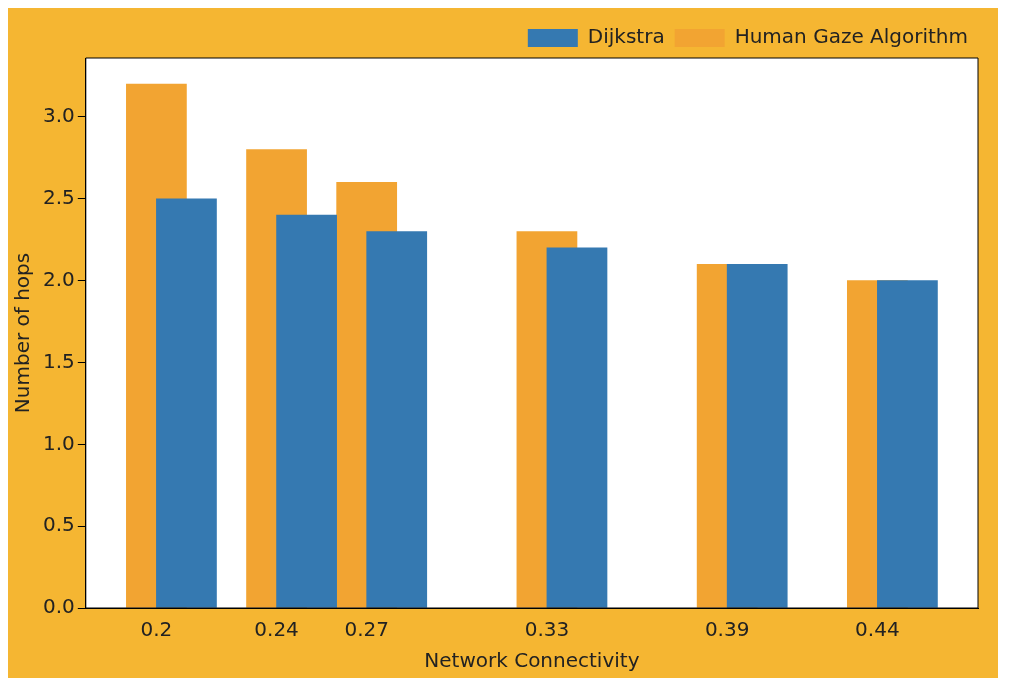 This screenshot has height=691, width=1009. What do you see at coordinates (58, 442) in the screenshot?
I see `y-tick-label: 1.0` at bounding box center [58, 442].